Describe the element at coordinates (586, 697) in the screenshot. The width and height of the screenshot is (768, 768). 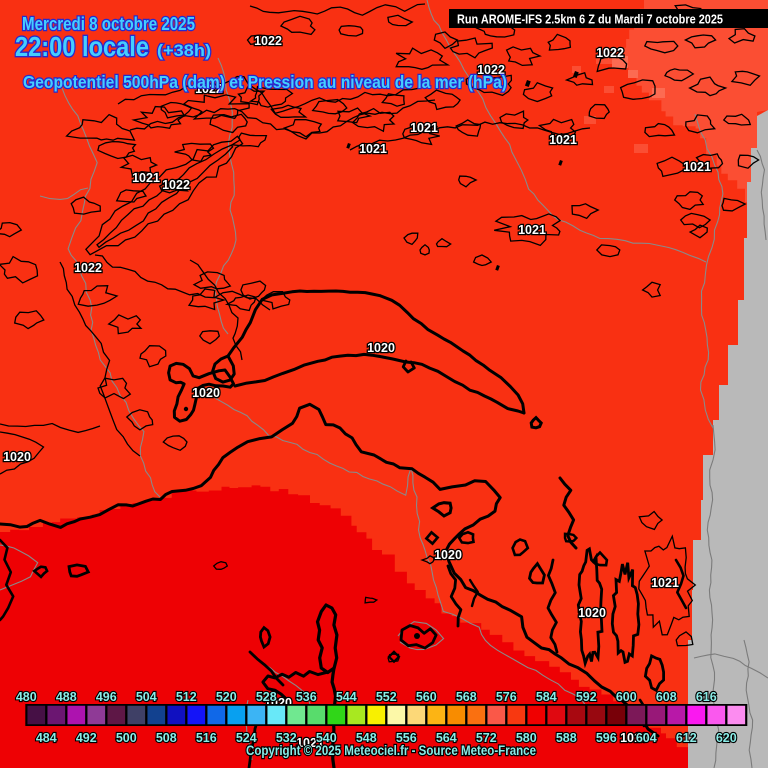
I see `svg-text: 592` at that location.